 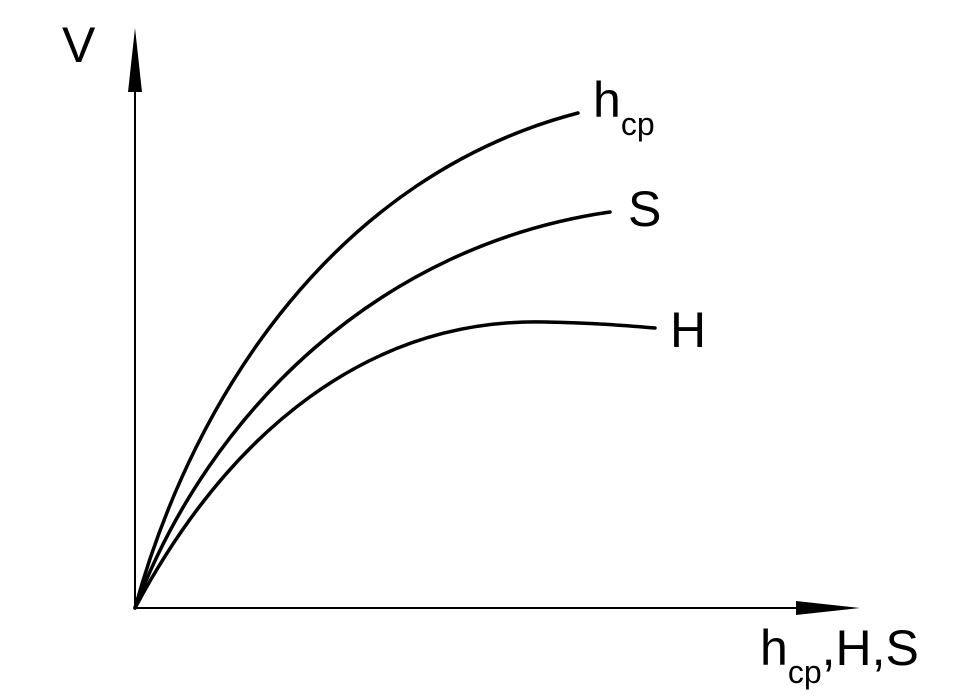 I want to click on x-label-rest: ,H,S, so click(x=870, y=648).